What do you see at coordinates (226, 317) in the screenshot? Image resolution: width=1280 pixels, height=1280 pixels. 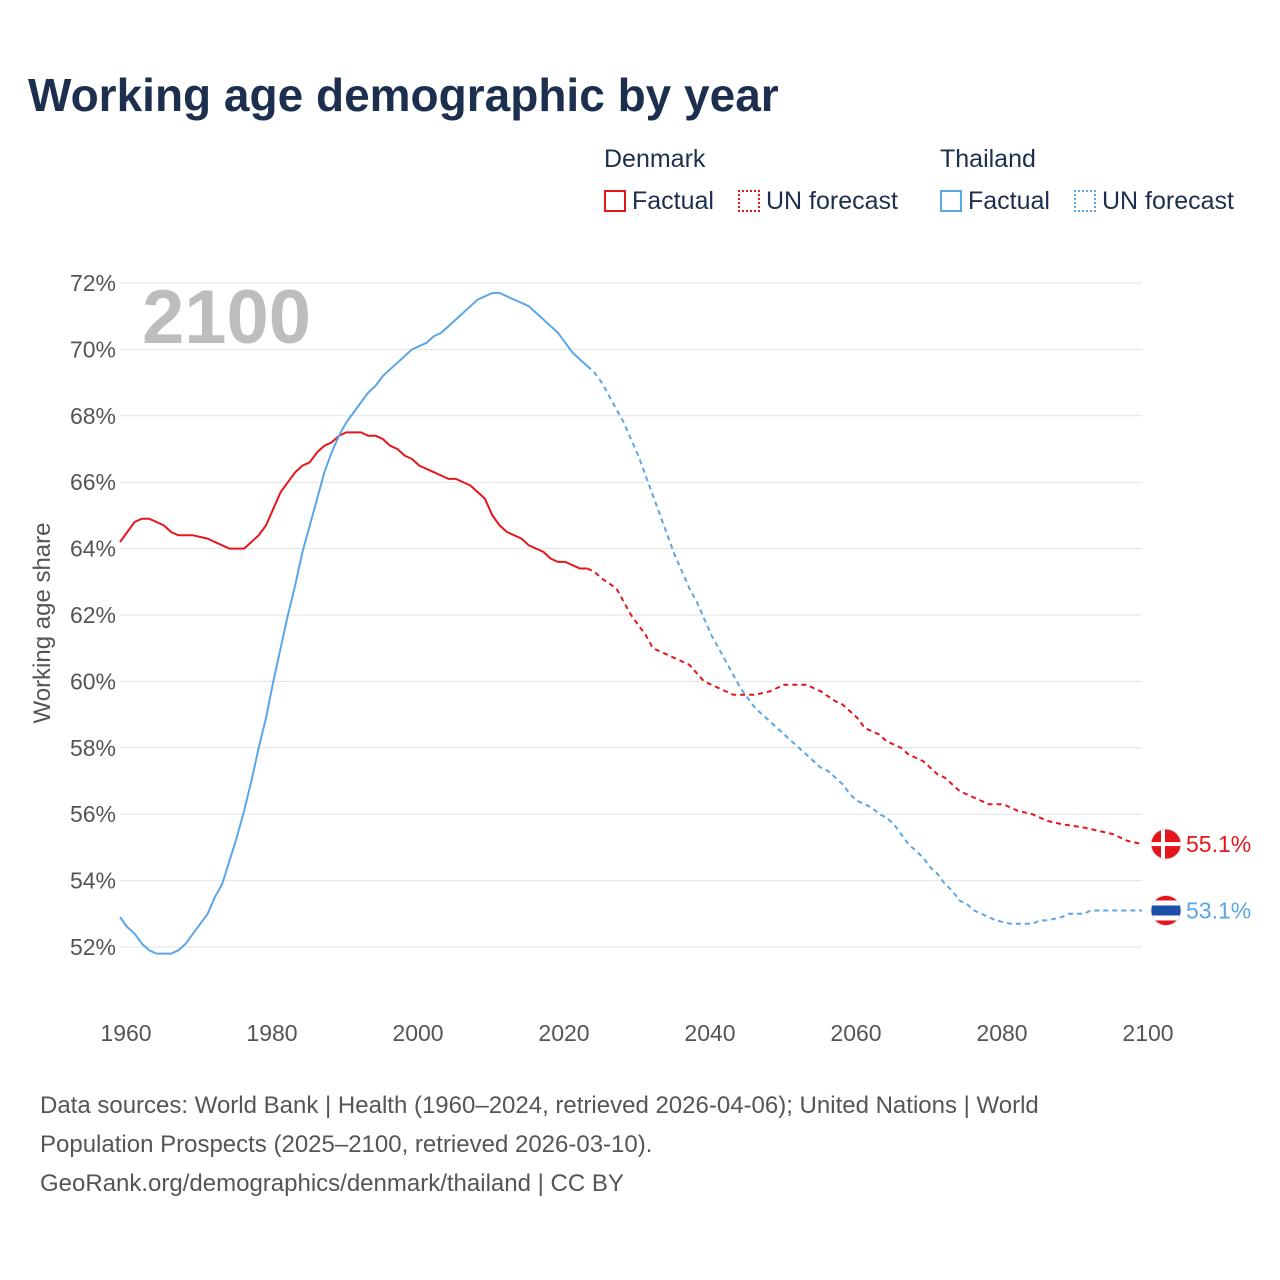 I see `year-watermark: 2100` at bounding box center [226, 317].